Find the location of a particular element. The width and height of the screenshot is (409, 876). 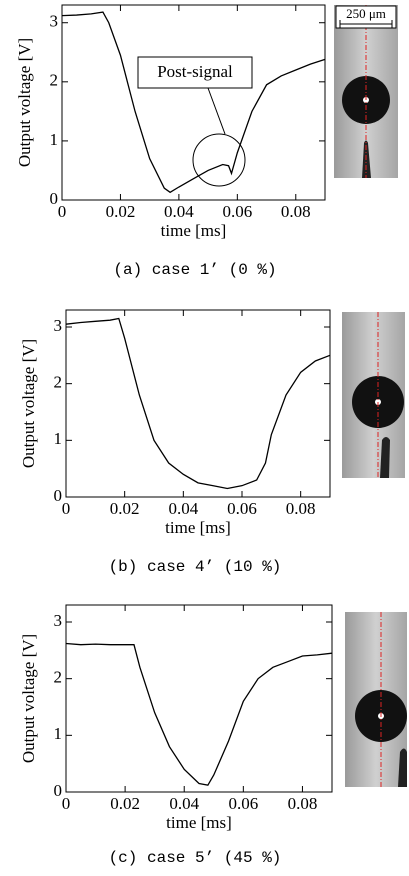

caption: (b) case 4’ (10 %) is located at coordinates (195, 567).